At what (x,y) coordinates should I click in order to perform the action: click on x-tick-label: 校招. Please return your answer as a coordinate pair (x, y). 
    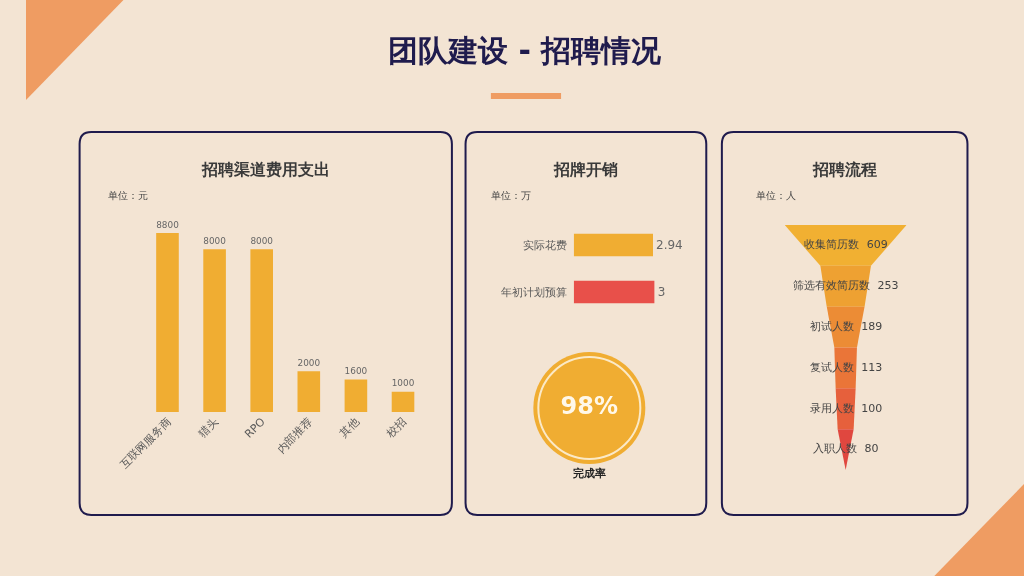
    Looking at the image, I should click on (396, 428).